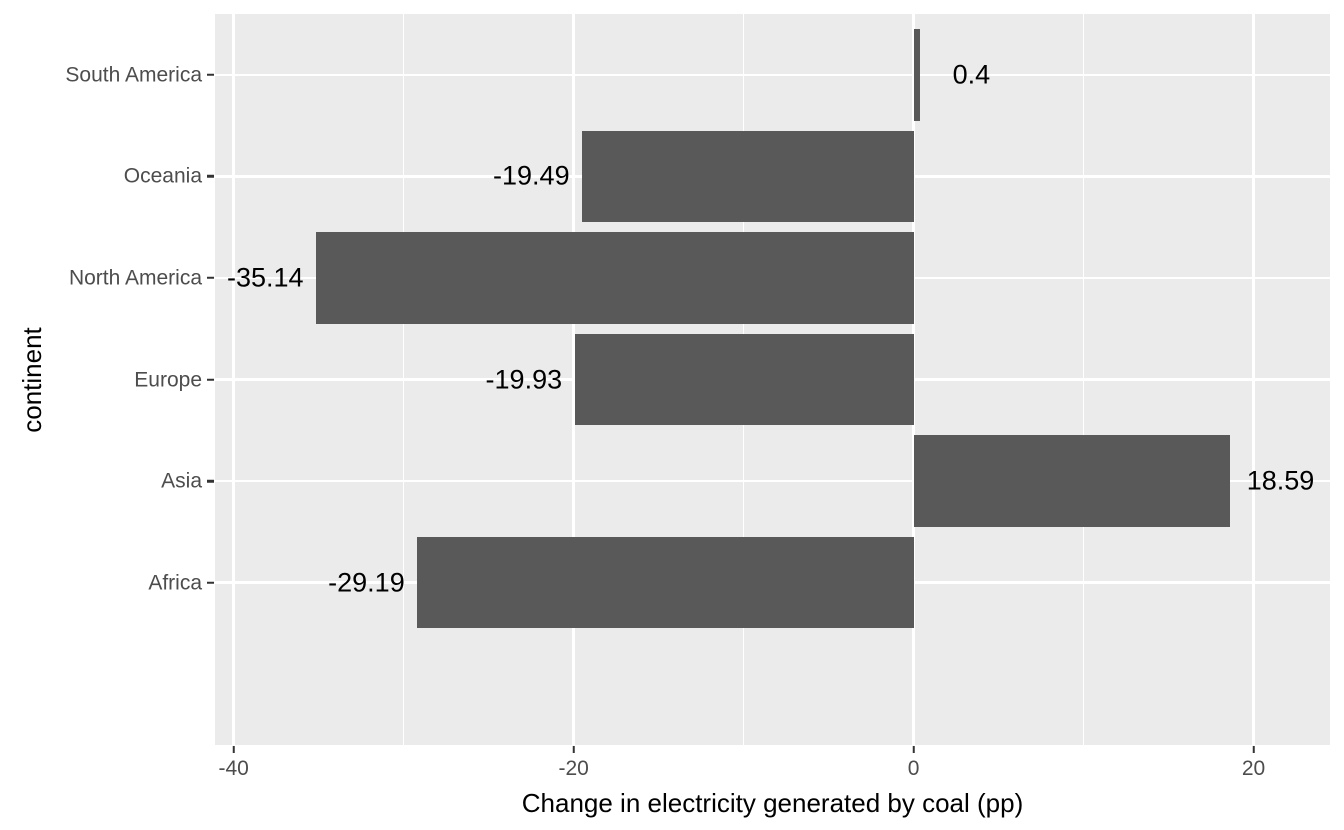 The height and width of the screenshot is (830, 1344). Describe the element at coordinates (1253, 768) in the screenshot. I see `x-tick-label-20: 20` at that location.